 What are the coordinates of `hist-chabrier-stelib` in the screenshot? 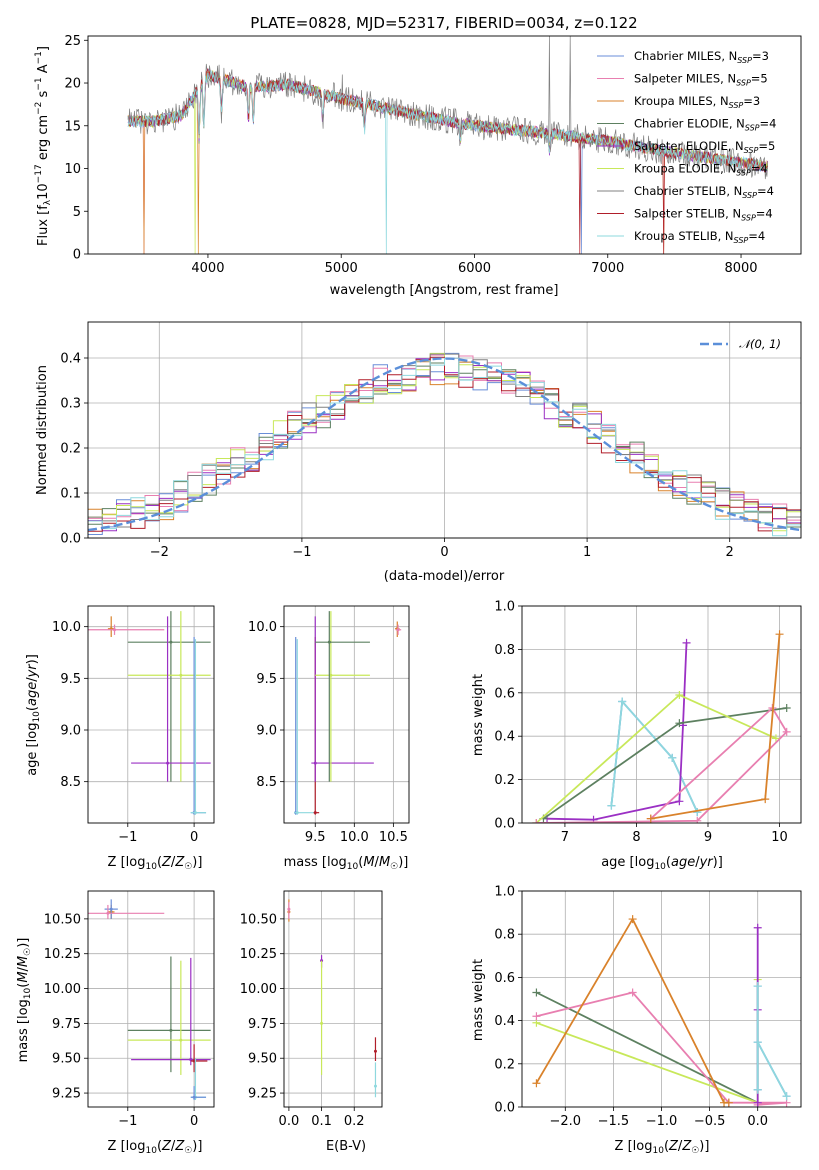 It's located at (444, 441).